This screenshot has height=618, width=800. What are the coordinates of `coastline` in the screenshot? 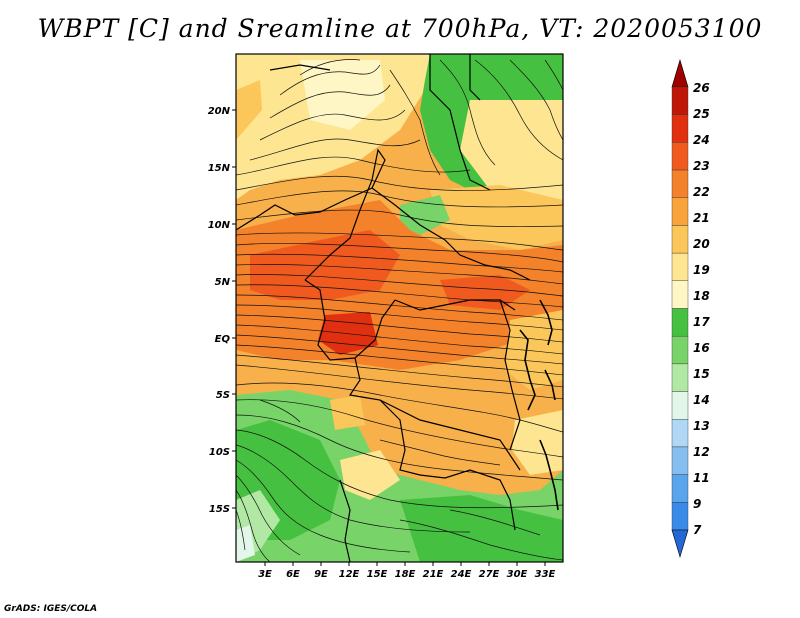 It's located at (539, 405).